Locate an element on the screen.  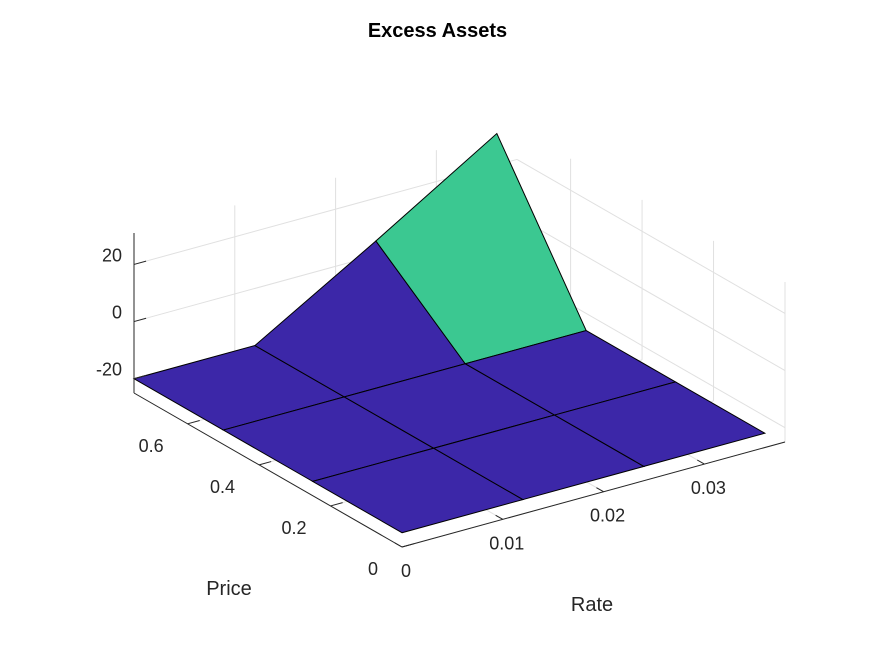
y-tick-label: 0 is located at coordinates (373, 569).